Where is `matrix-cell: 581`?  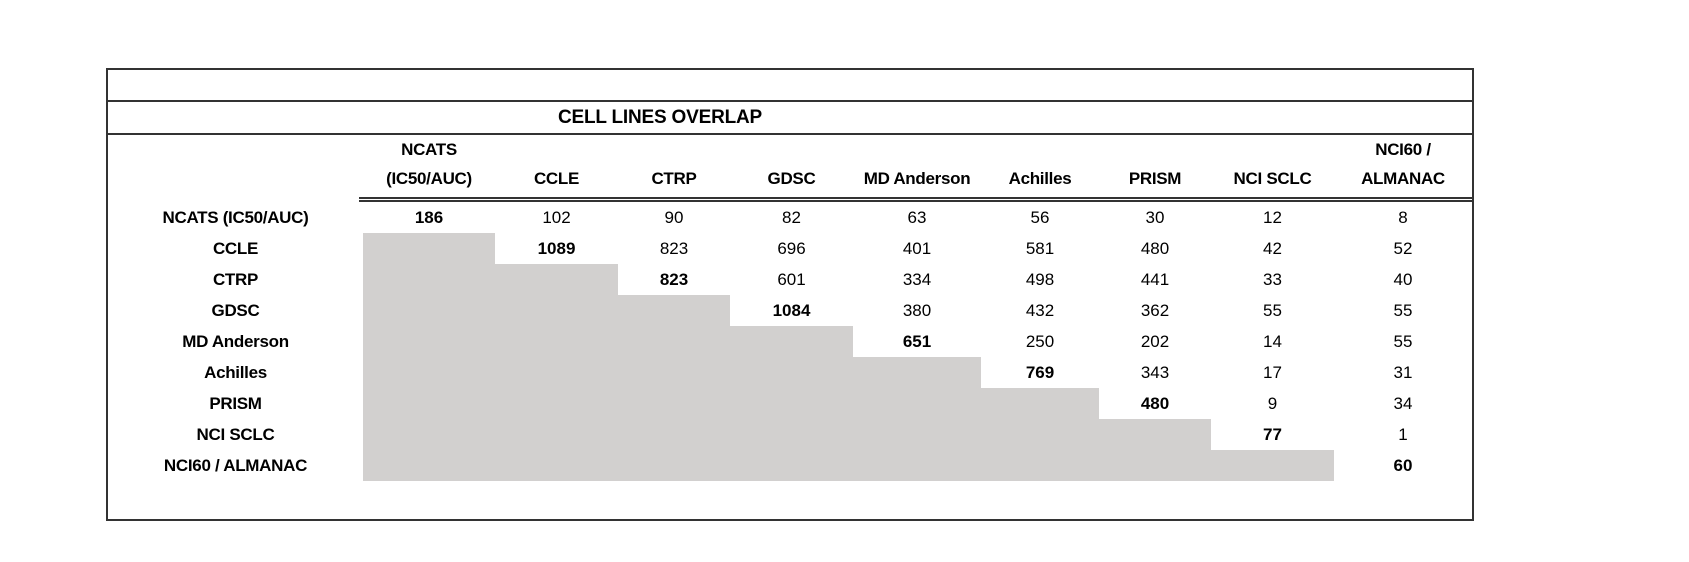
matrix-cell: 581 is located at coordinates (1040, 248).